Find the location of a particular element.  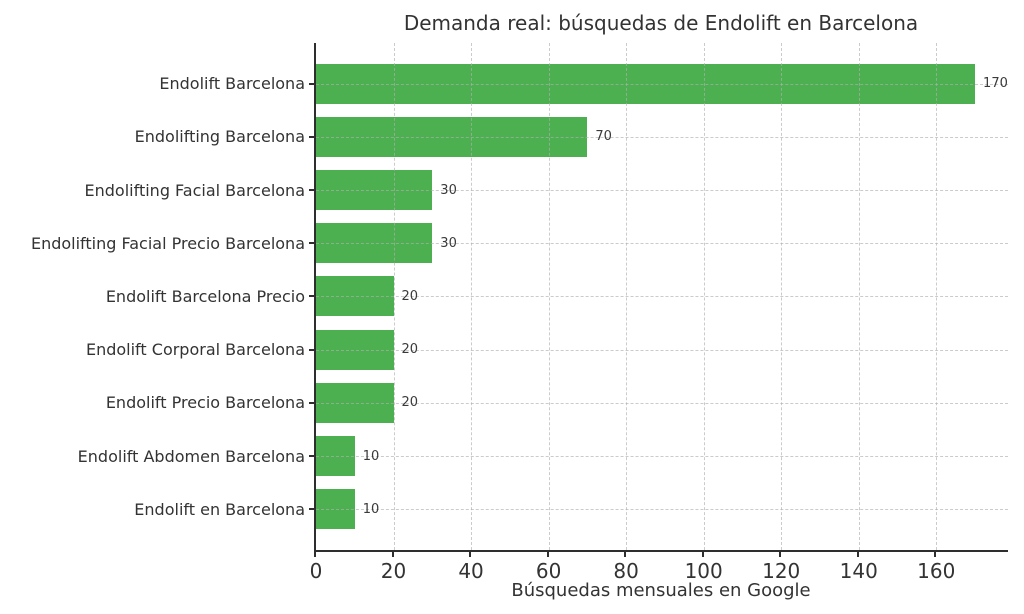

category-label: Endolift en Barcelona is located at coordinates (219, 509).